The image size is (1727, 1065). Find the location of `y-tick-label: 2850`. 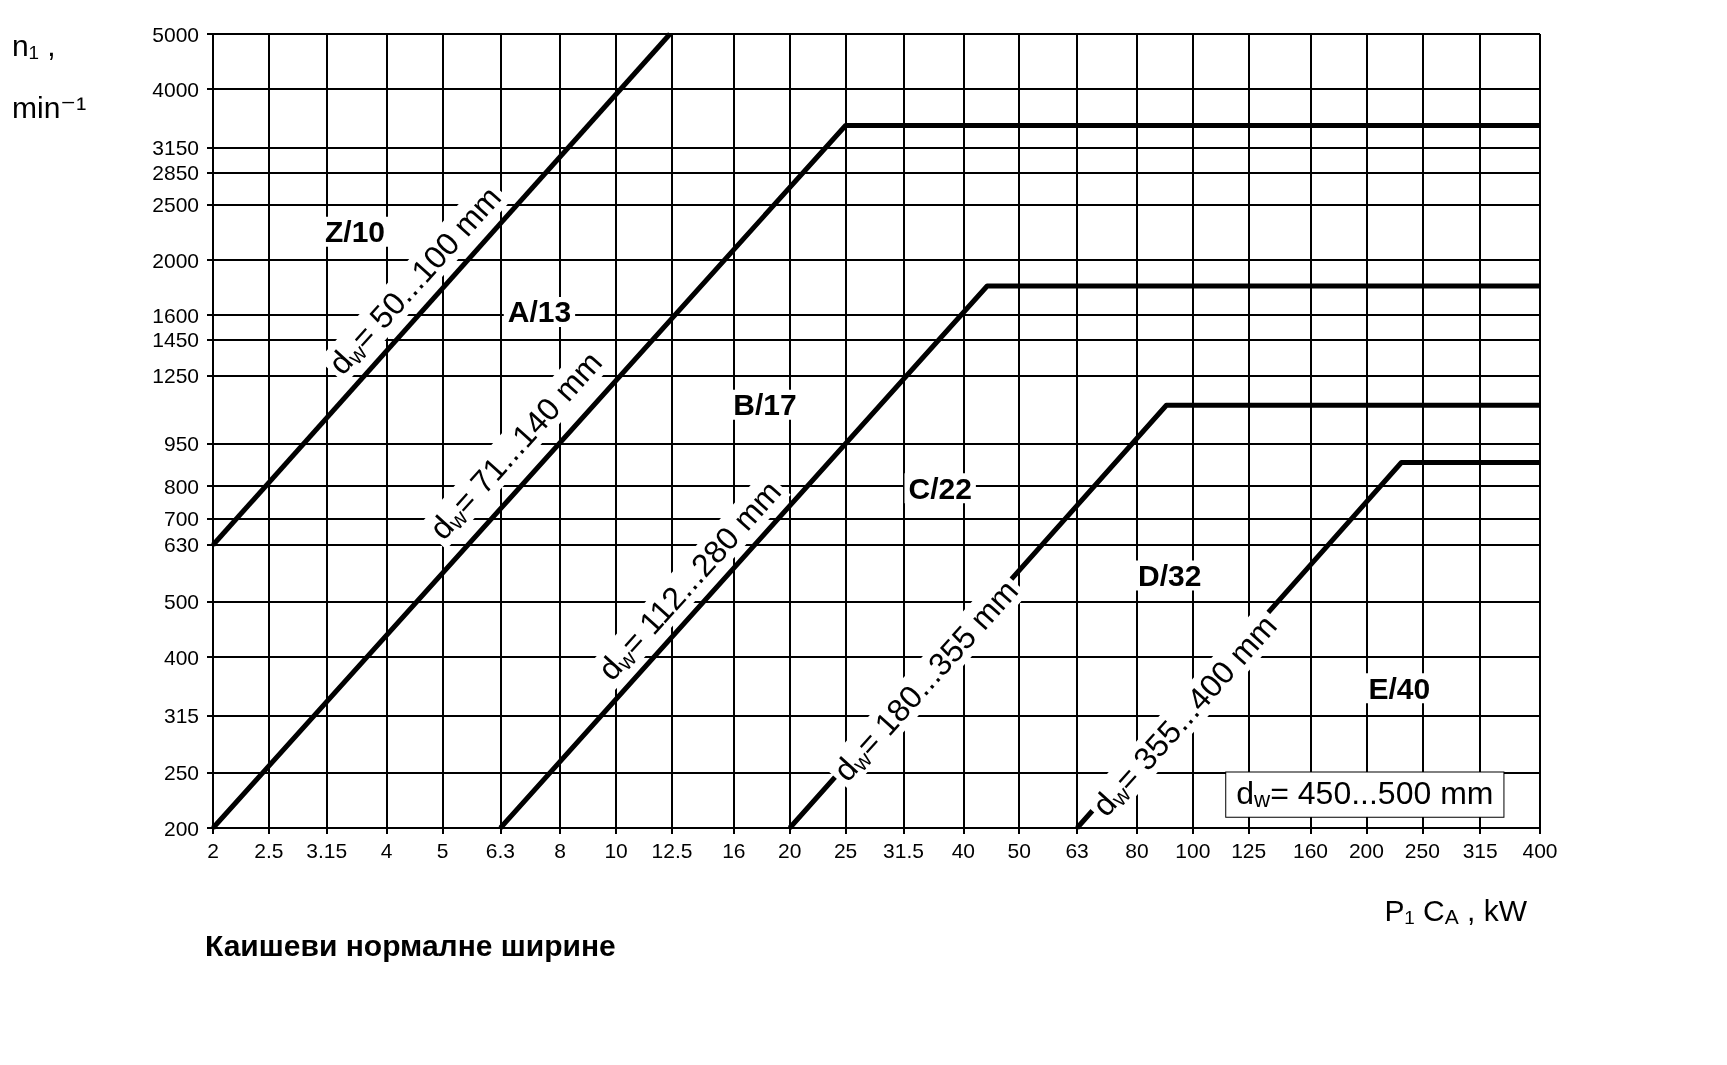

y-tick-label: 2850 is located at coordinates (175, 173).